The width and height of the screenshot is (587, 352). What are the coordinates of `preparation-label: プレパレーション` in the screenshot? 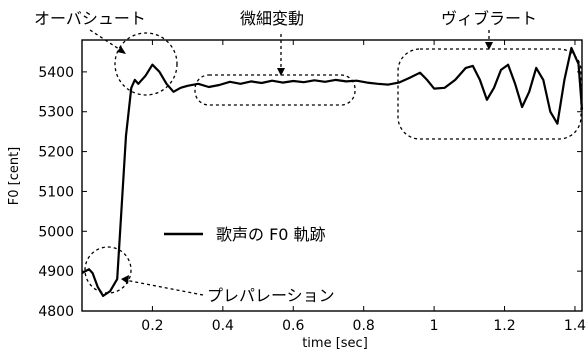 It's located at (271, 295).